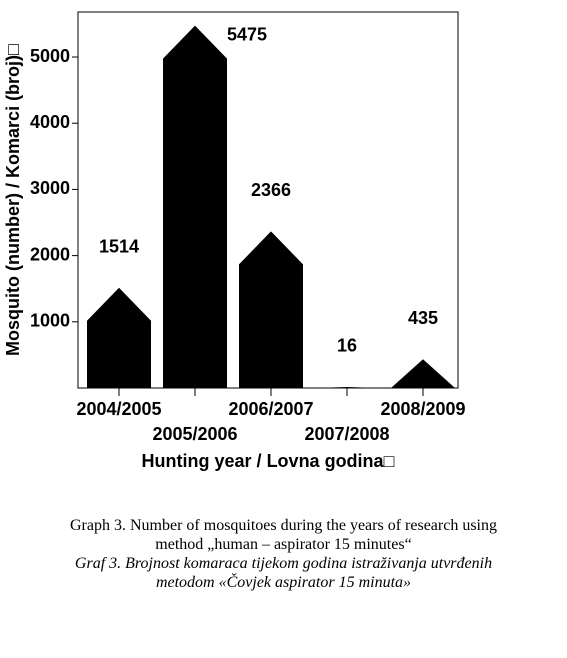  I want to click on y-tick-label: 3000, so click(50, 188).